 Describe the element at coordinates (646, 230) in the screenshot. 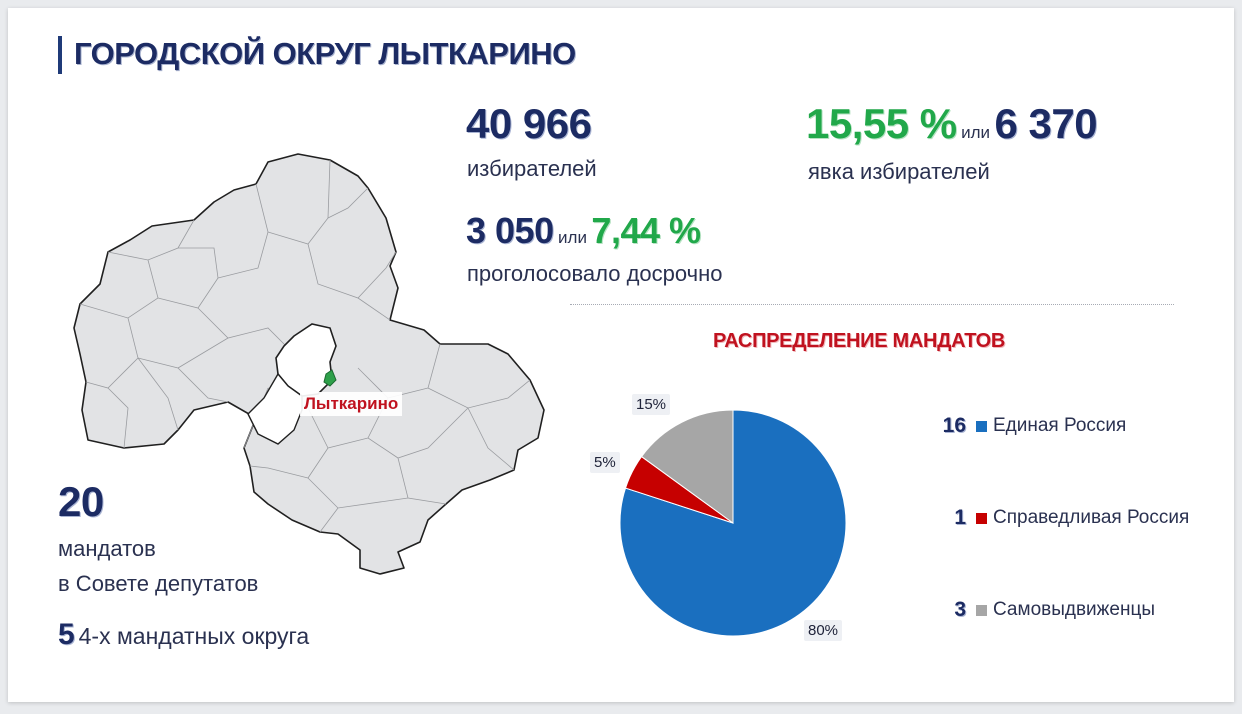

I see `early-percent: 7,44 %` at that location.